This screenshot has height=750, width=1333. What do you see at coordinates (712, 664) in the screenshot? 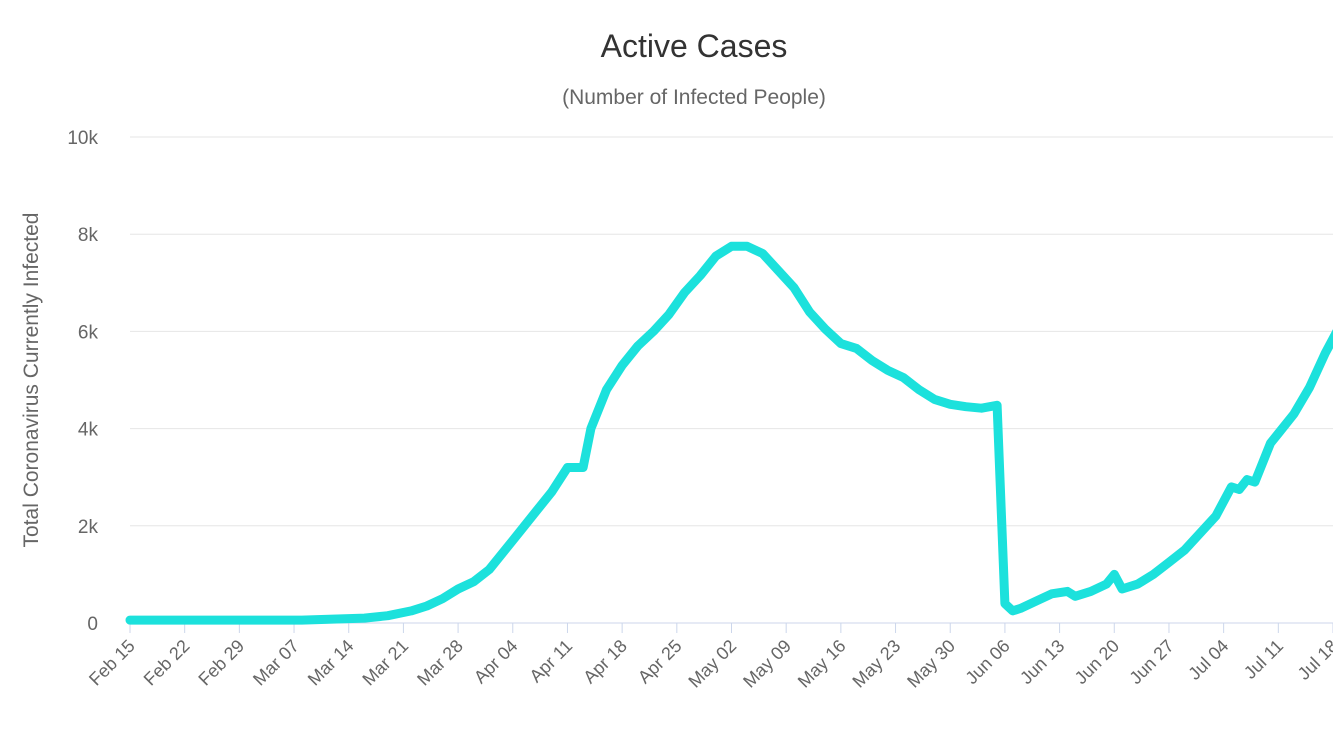
I see `x-tick-label: May 02` at bounding box center [712, 664].